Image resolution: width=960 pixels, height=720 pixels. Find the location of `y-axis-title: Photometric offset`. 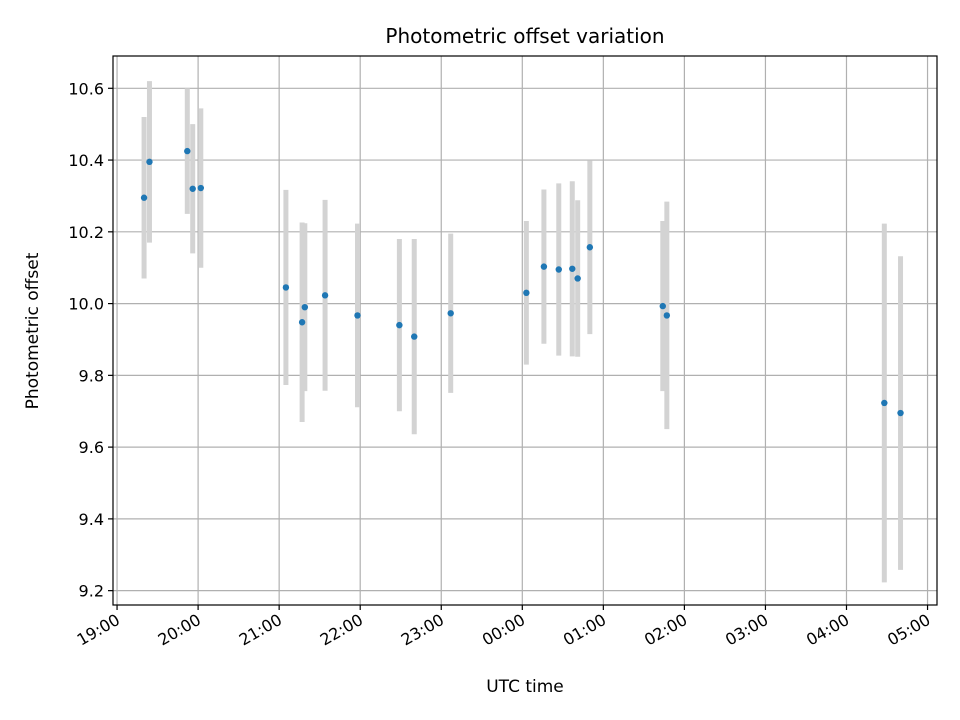

y-axis-title: Photometric offset is located at coordinates (33, 330).